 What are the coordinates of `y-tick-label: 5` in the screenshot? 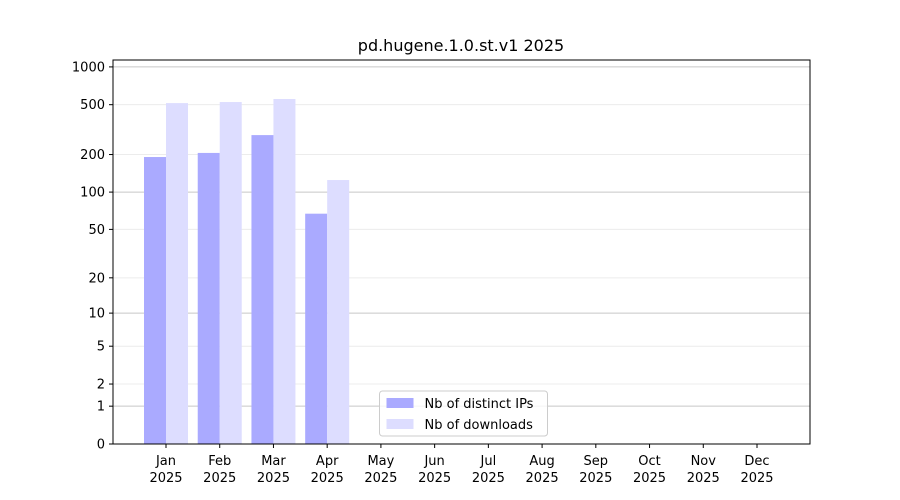 It's located at (101, 347).